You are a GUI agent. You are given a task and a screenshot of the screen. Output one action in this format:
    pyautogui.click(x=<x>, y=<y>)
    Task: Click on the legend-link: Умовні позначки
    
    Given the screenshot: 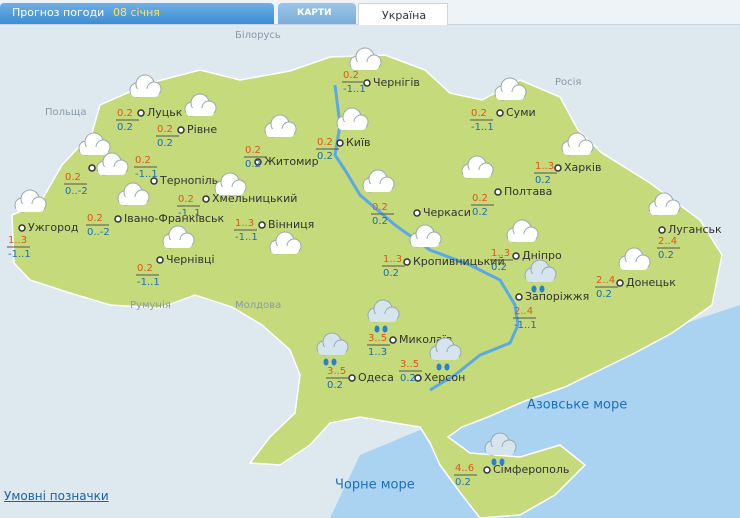 What is the action you would take?
    pyautogui.click(x=56, y=496)
    